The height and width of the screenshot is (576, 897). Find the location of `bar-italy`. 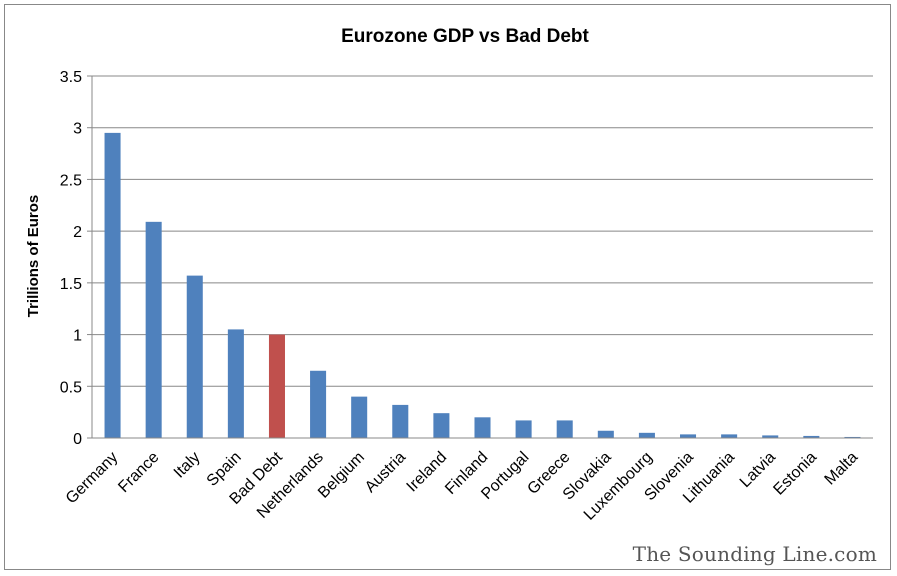

bar-italy is located at coordinates (194, 356).